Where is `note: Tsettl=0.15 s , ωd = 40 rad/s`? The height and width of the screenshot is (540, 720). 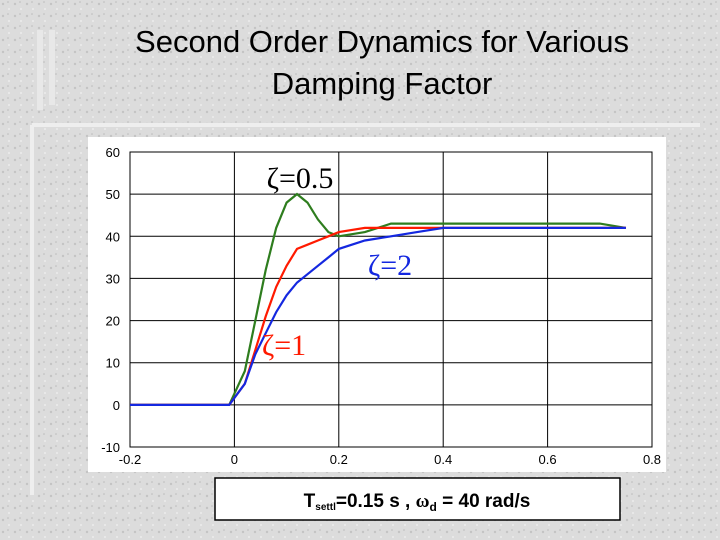 note: Tsettl=0.15 s , ωd = 40 rad/s is located at coordinates (417, 502).